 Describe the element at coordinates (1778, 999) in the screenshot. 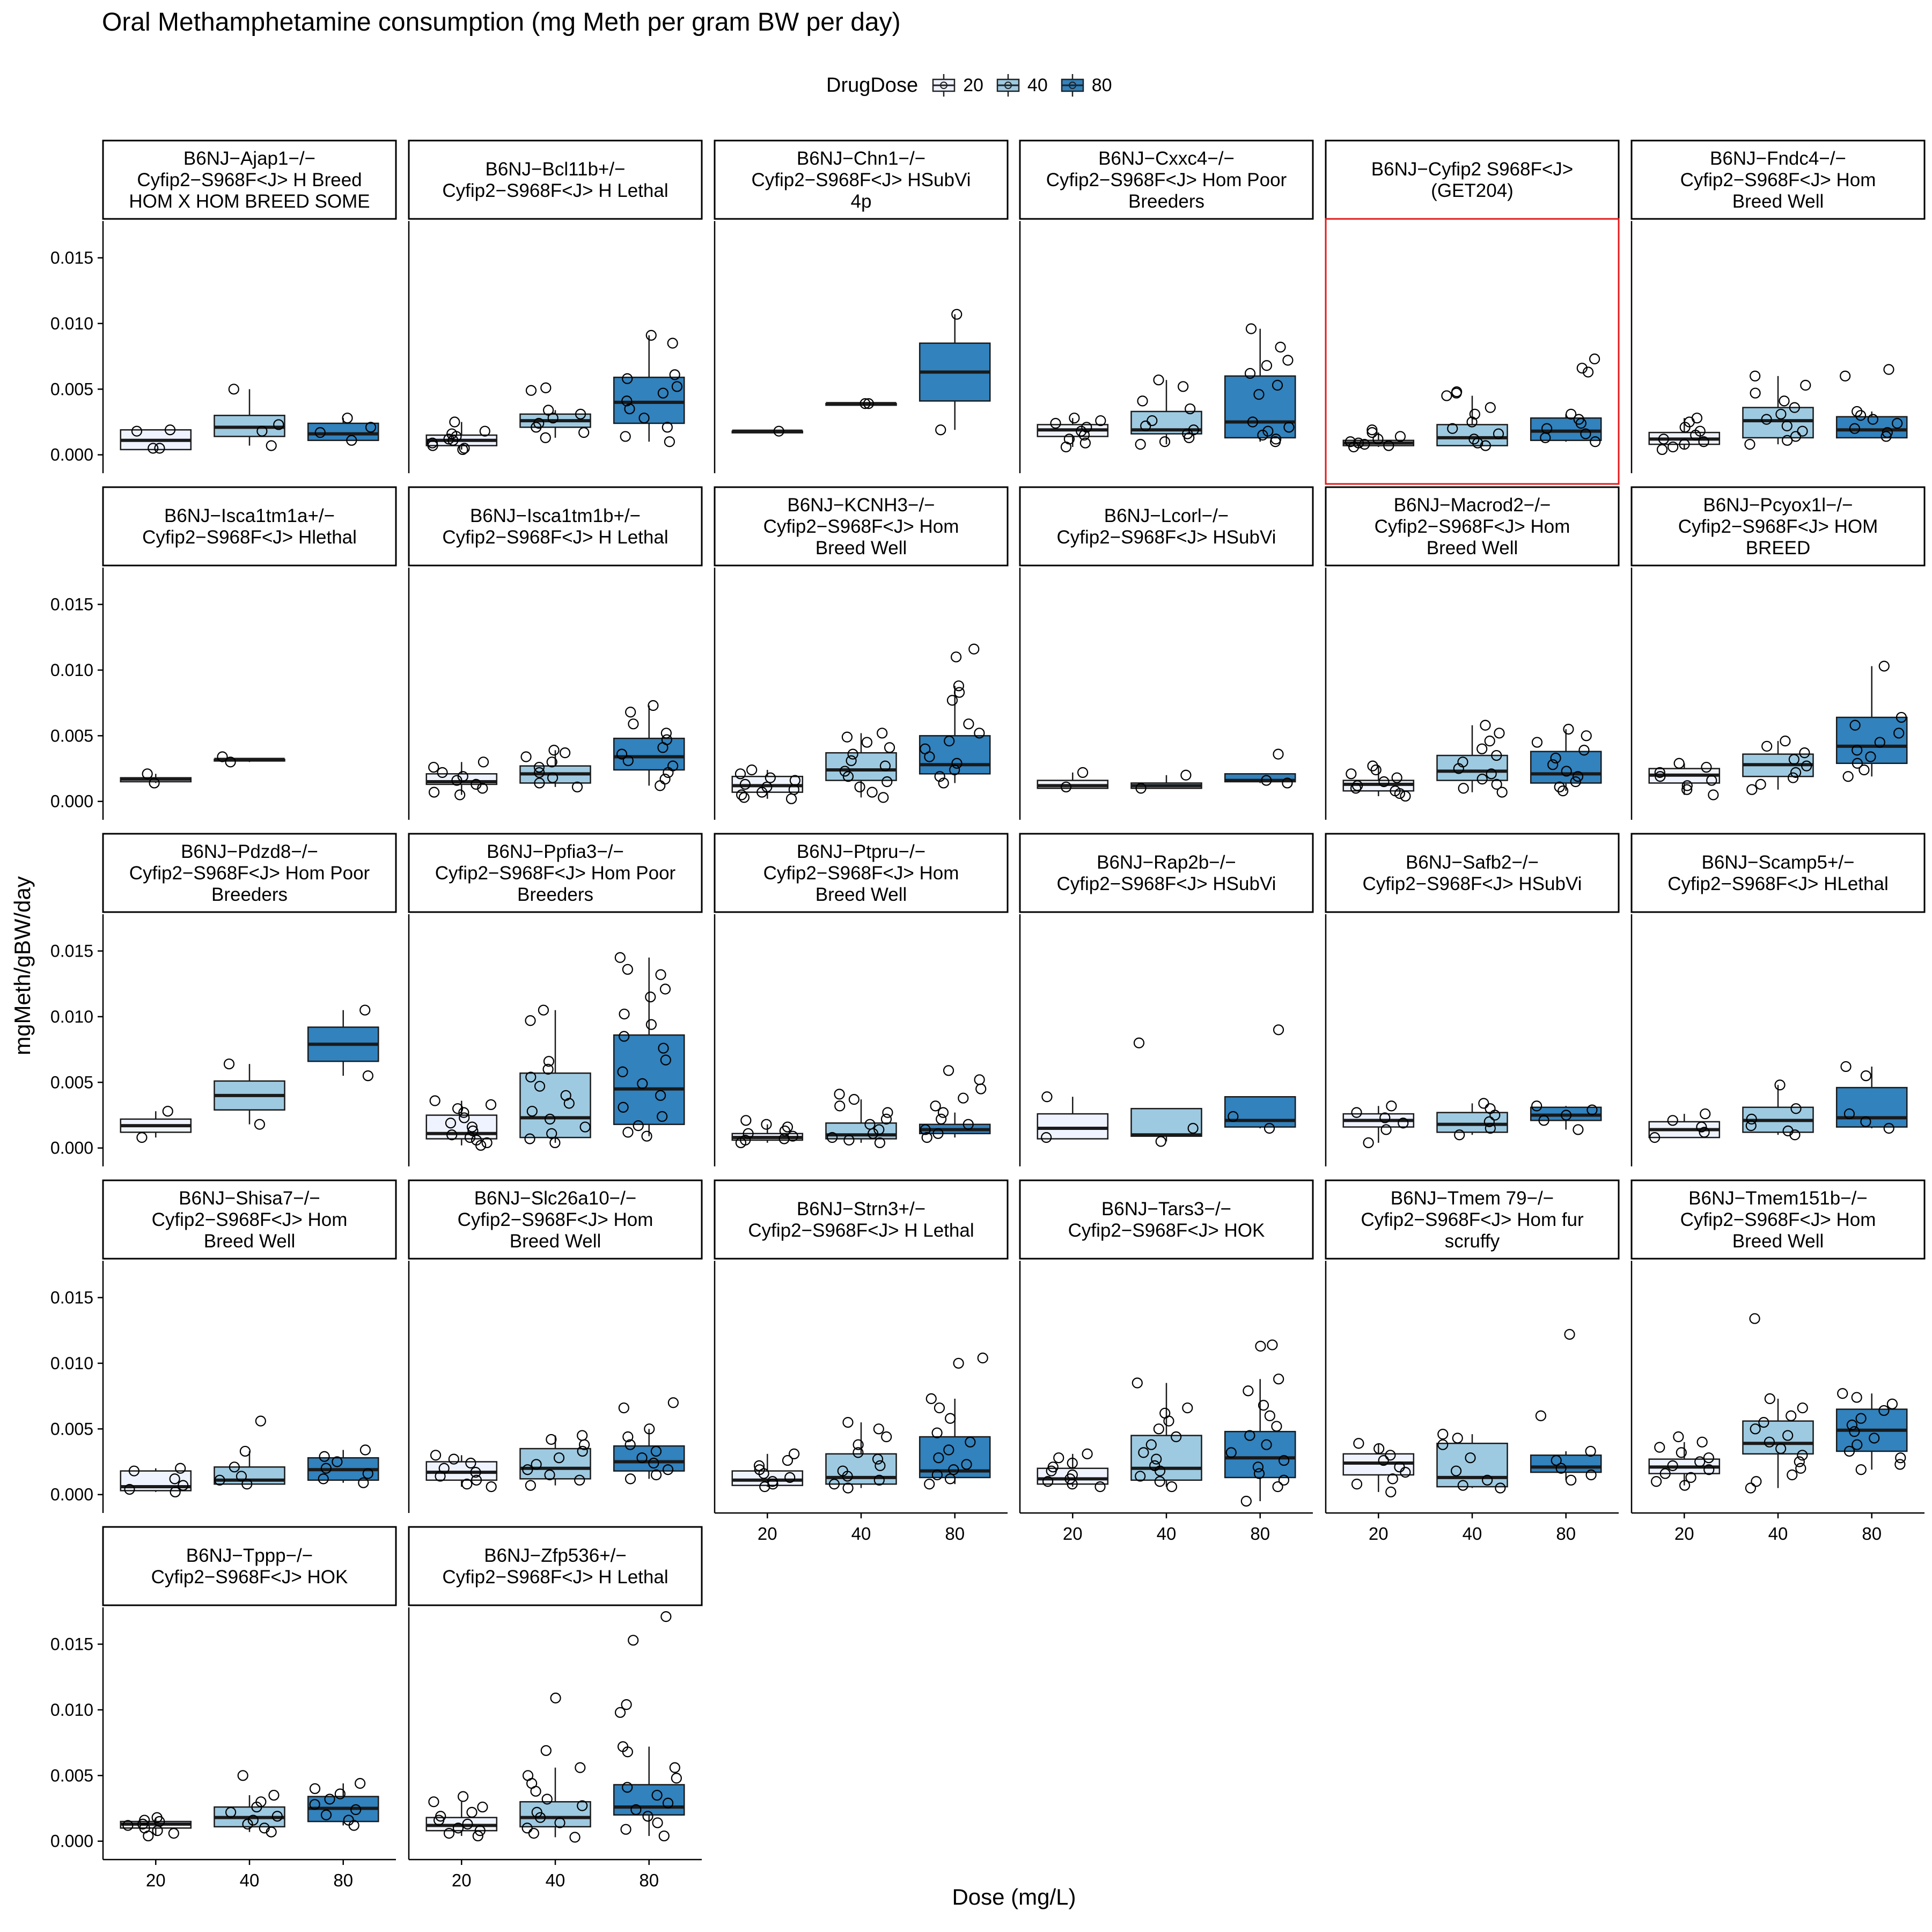

I see `facet-panel: B6NJ−Scamp5+/−Cyfip2−S968F<J> HLethal` at that location.